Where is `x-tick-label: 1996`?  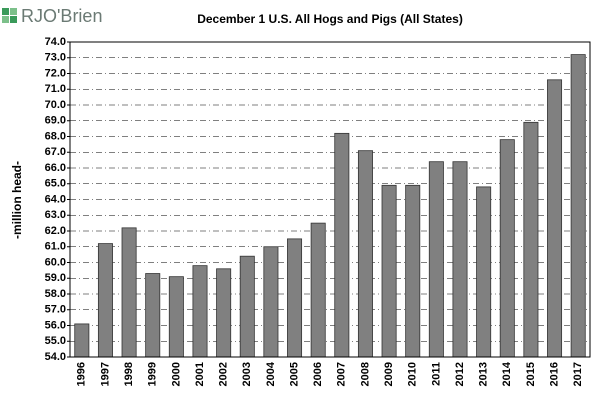 x-tick-label: 1996 is located at coordinates (82, 374).